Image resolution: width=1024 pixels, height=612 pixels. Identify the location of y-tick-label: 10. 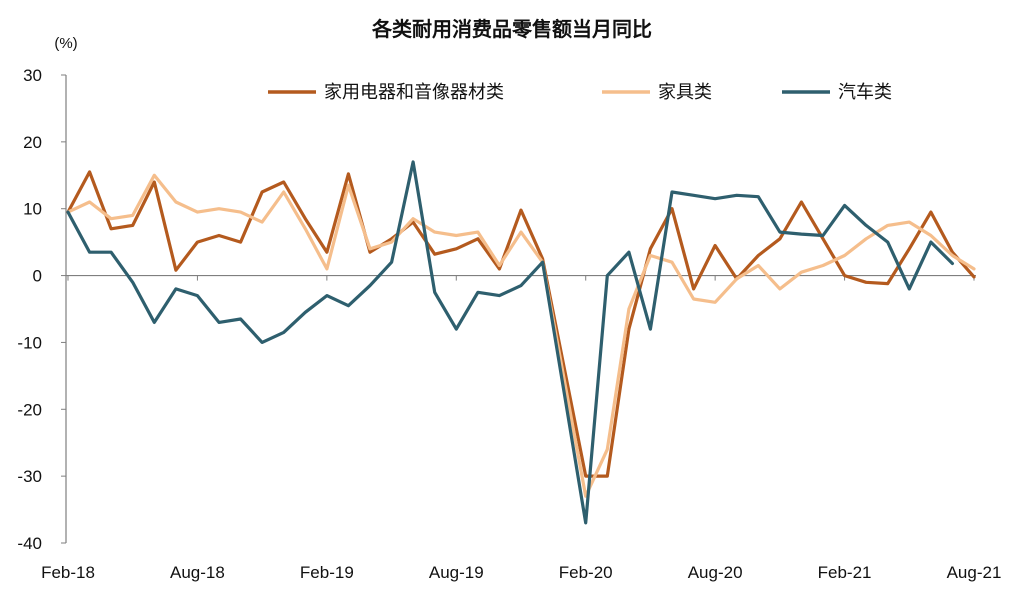
(32, 209).